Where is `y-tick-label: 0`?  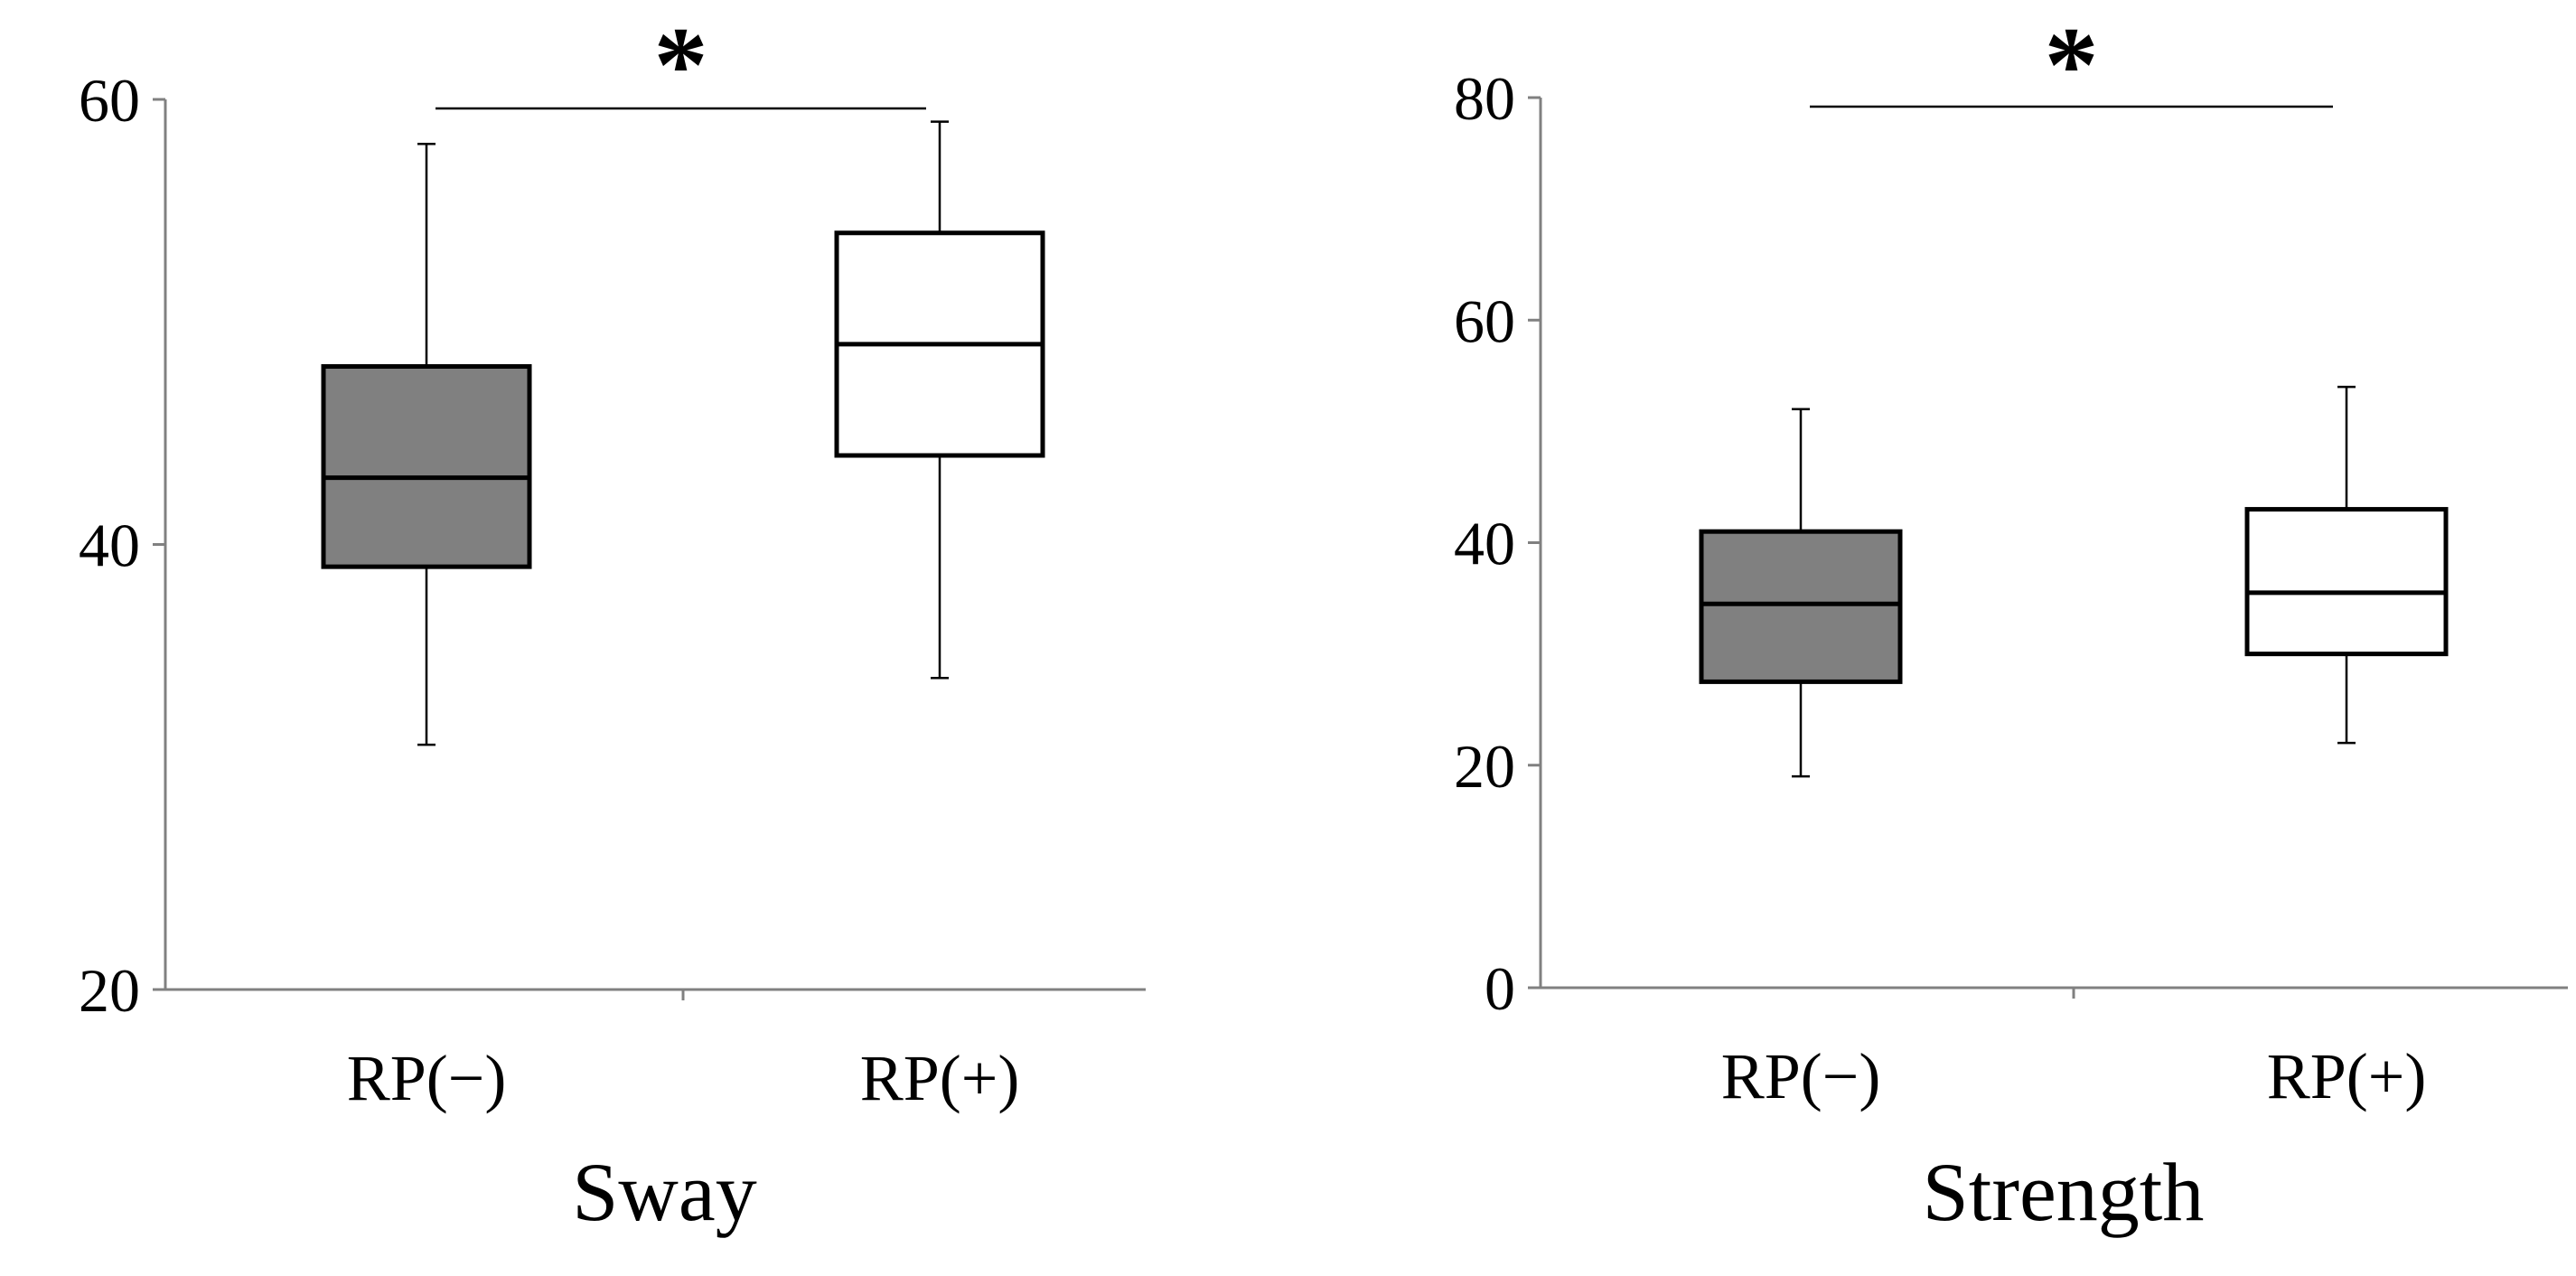
y-tick-label: 0 is located at coordinates (1500, 988).